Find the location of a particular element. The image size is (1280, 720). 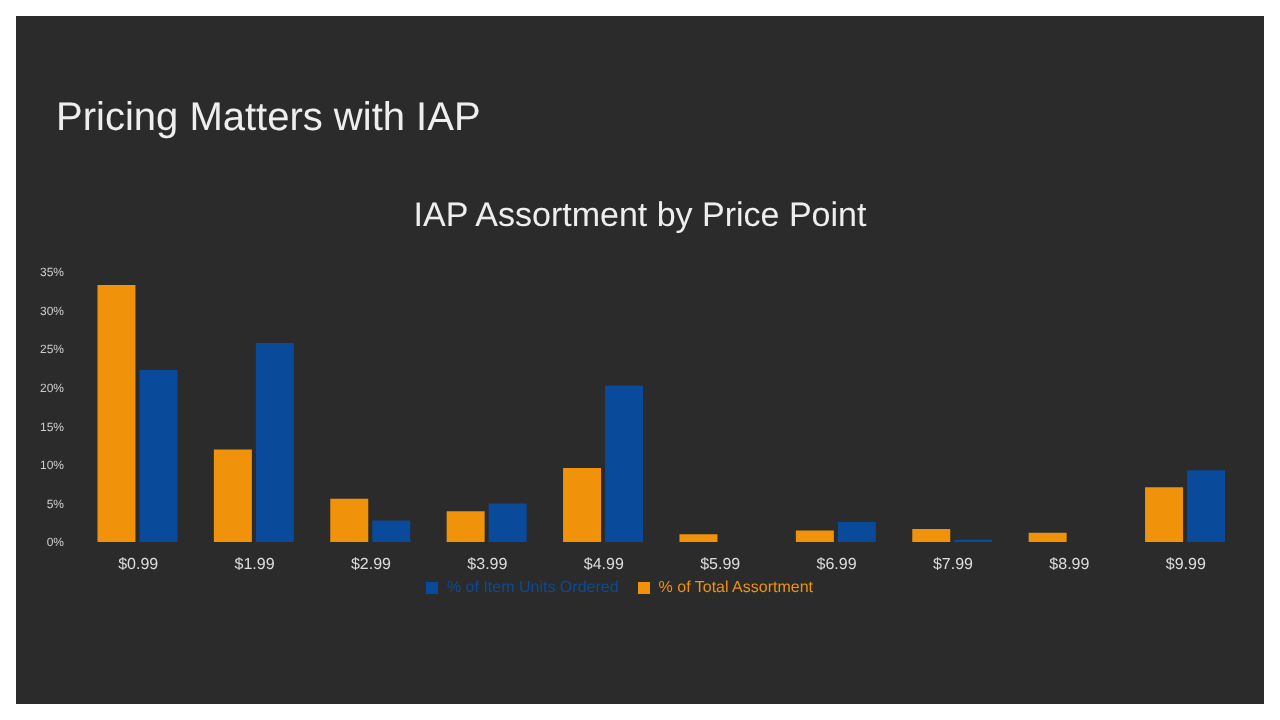

x-tick-label: $6.99 is located at coordinates (837, 564).